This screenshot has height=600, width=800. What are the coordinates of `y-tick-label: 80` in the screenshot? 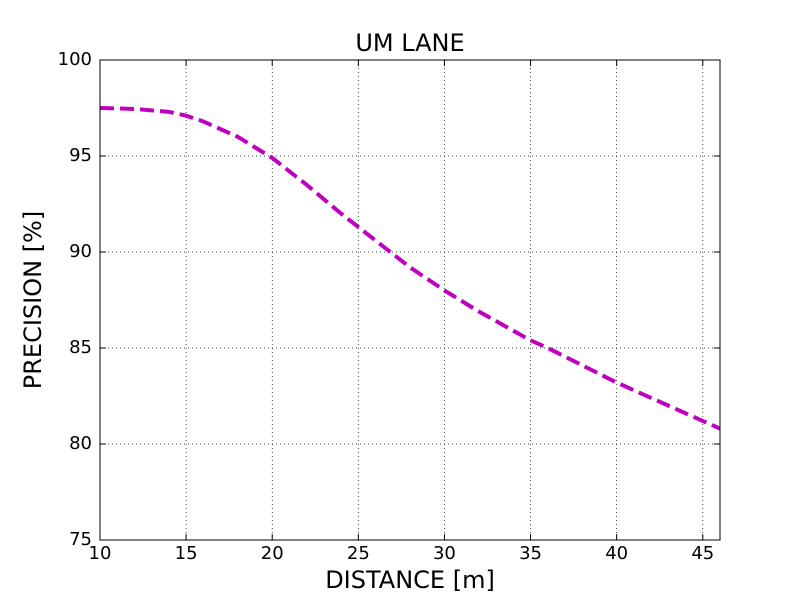 It's located at (80, 443).